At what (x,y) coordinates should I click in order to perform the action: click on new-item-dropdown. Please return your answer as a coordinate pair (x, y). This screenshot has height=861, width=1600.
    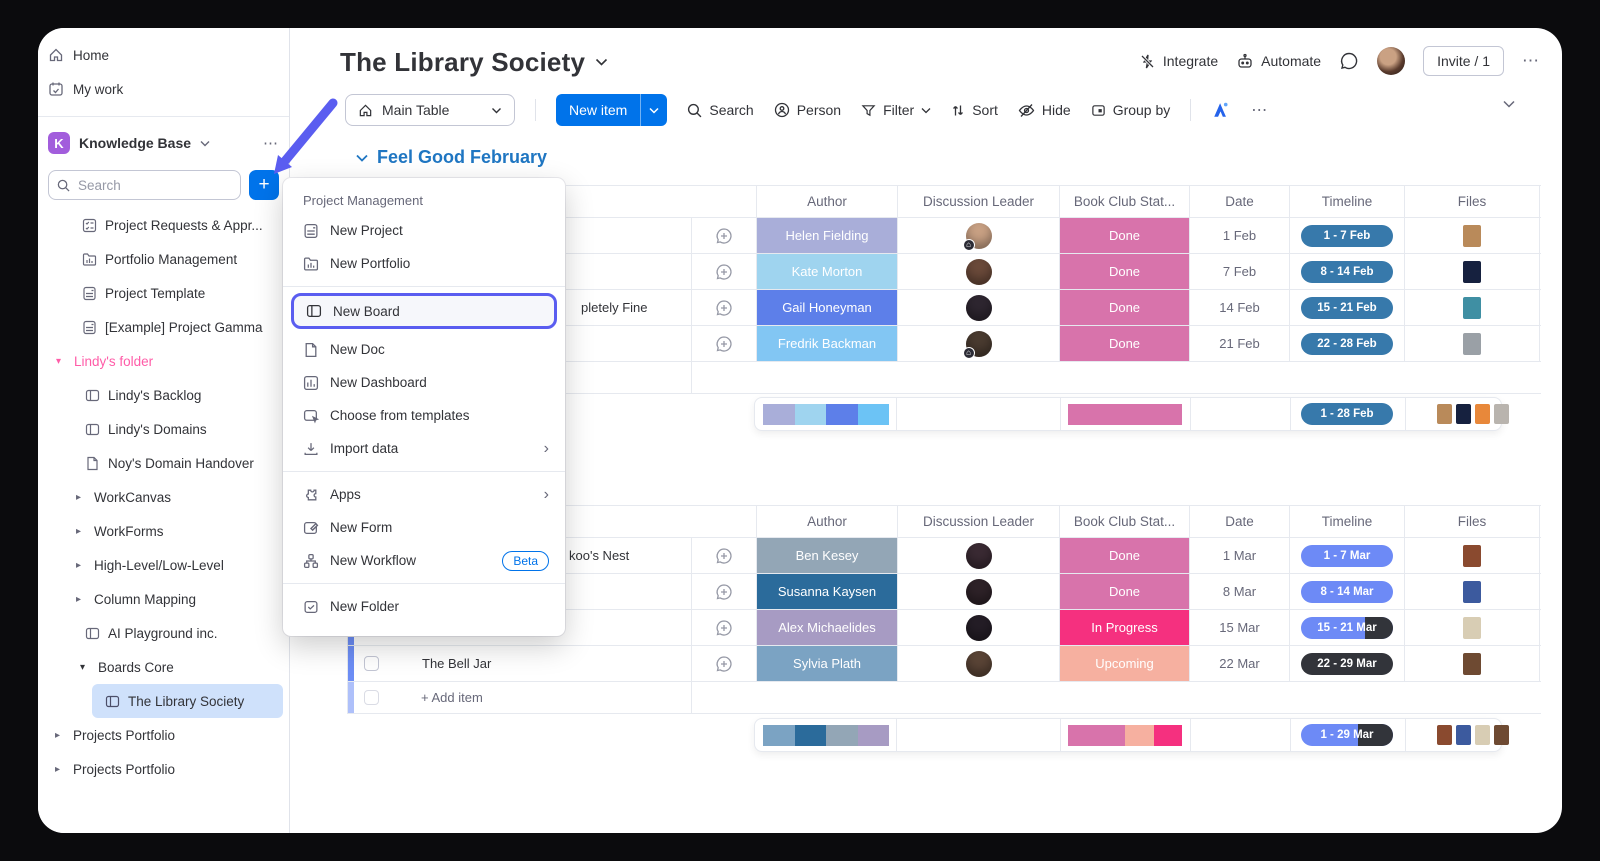
    Looking at the image, I should click on (654, 110).